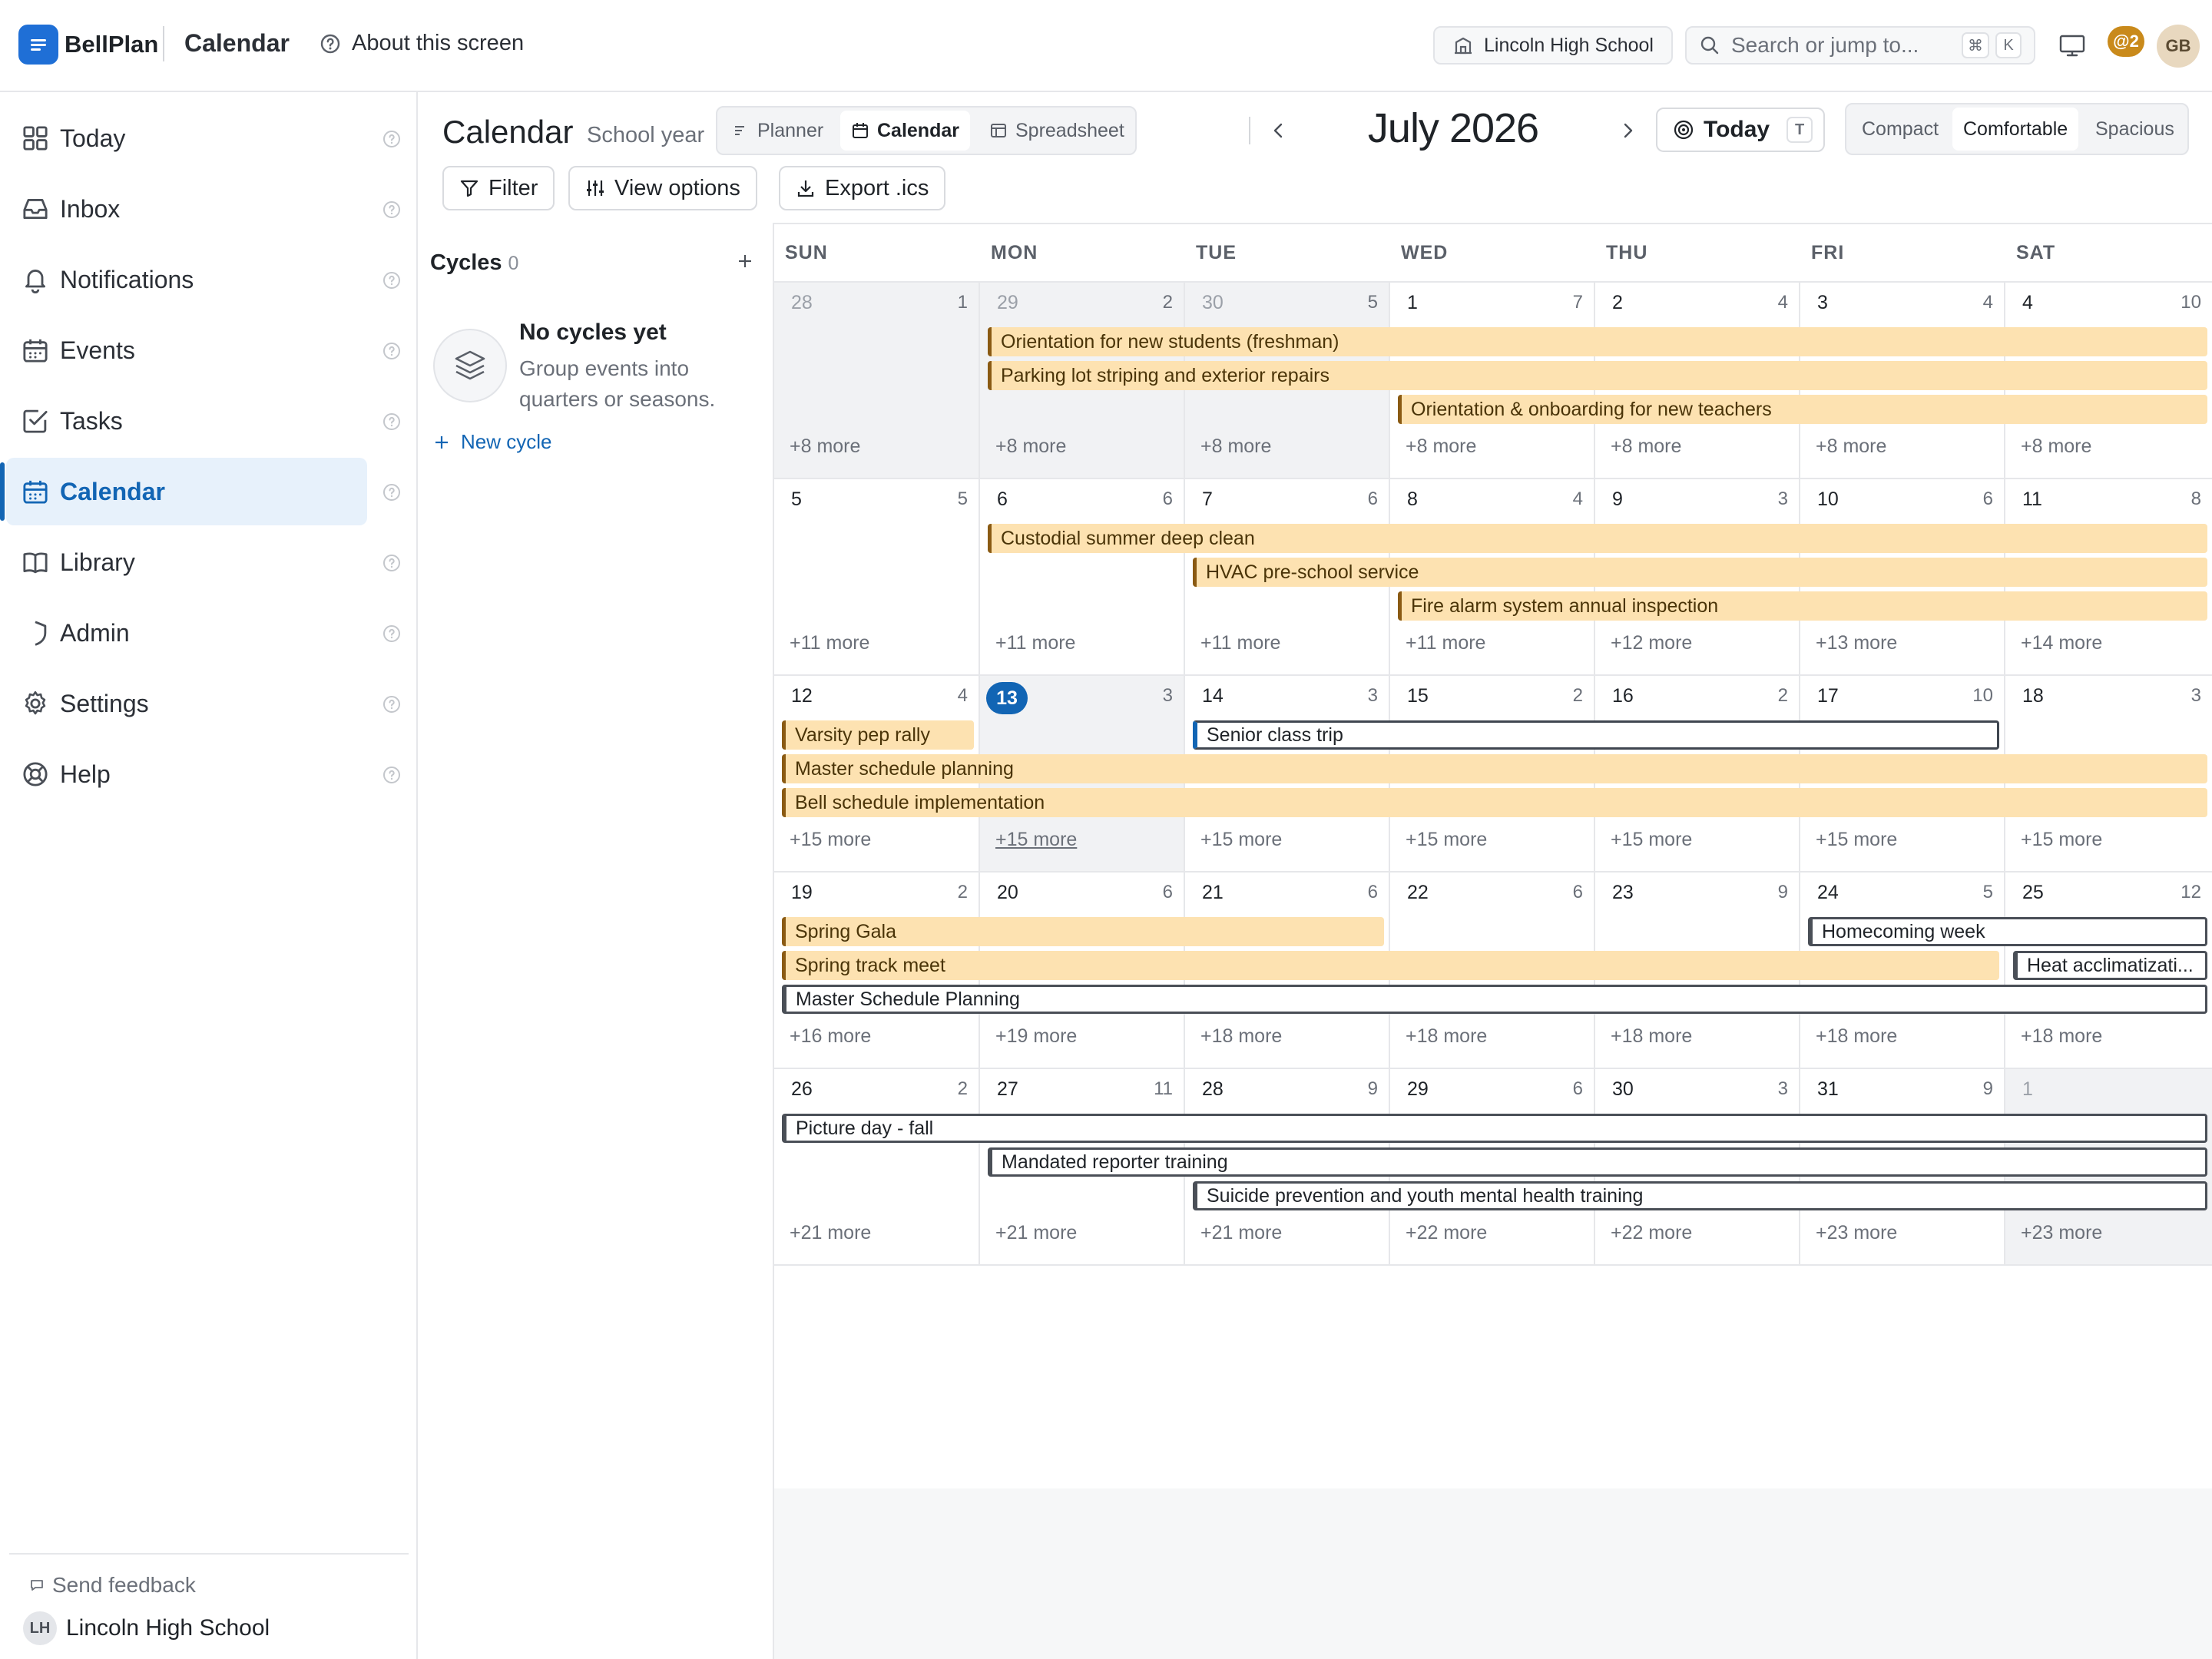 The height and width of the screenshot is (1659, 2212). What do you see at coordinates (1082, 577) in the screenshot?
I see `day-cell: 6 6 +11 more` at bounding box center [1082, 577].